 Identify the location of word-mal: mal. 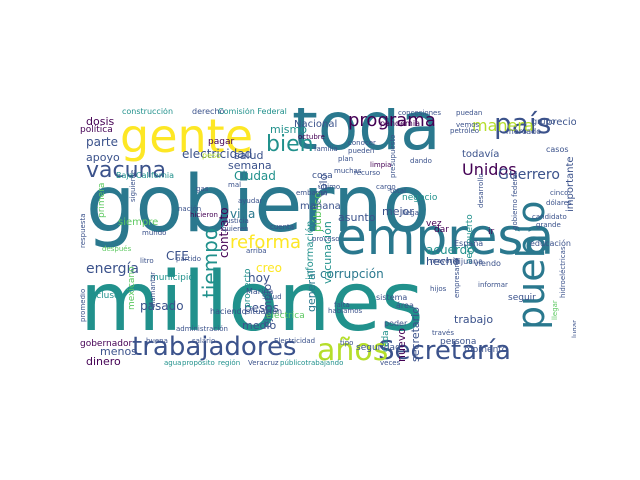
(235, 185).